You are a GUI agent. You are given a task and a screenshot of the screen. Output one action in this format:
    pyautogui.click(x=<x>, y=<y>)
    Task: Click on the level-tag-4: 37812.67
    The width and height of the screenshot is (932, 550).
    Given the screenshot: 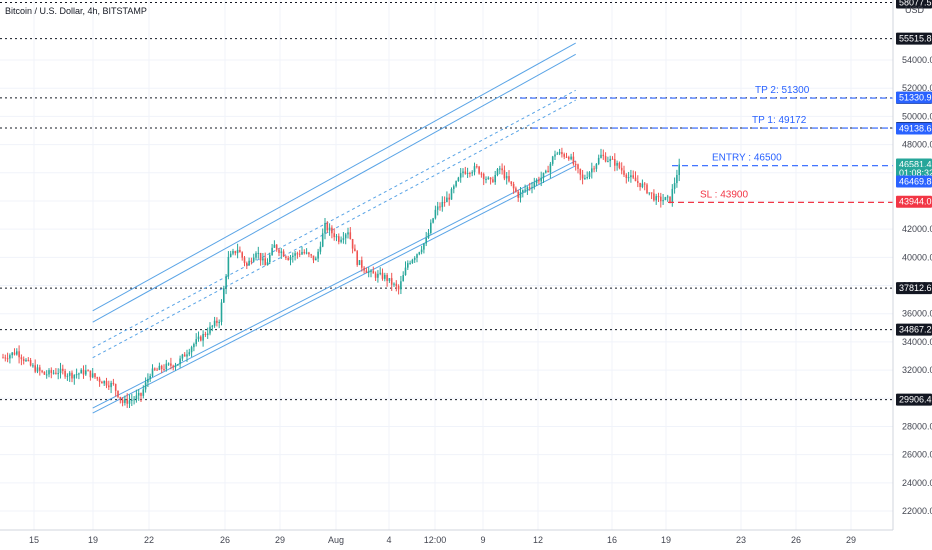 What is the action you would take?
    pyautogui.click(x=915, y=288)
    